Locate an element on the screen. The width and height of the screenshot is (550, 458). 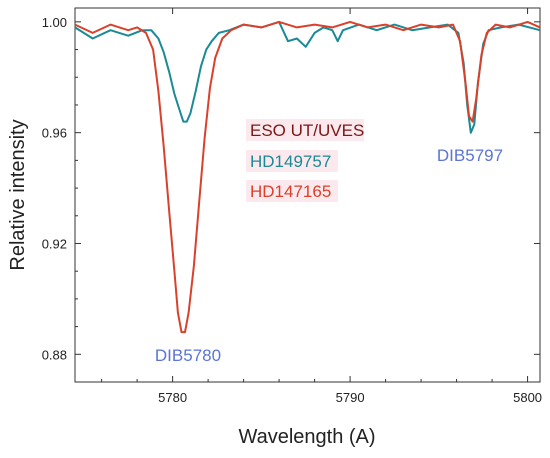
x-tick-label: 5780 is located at coordinates (172, 397).